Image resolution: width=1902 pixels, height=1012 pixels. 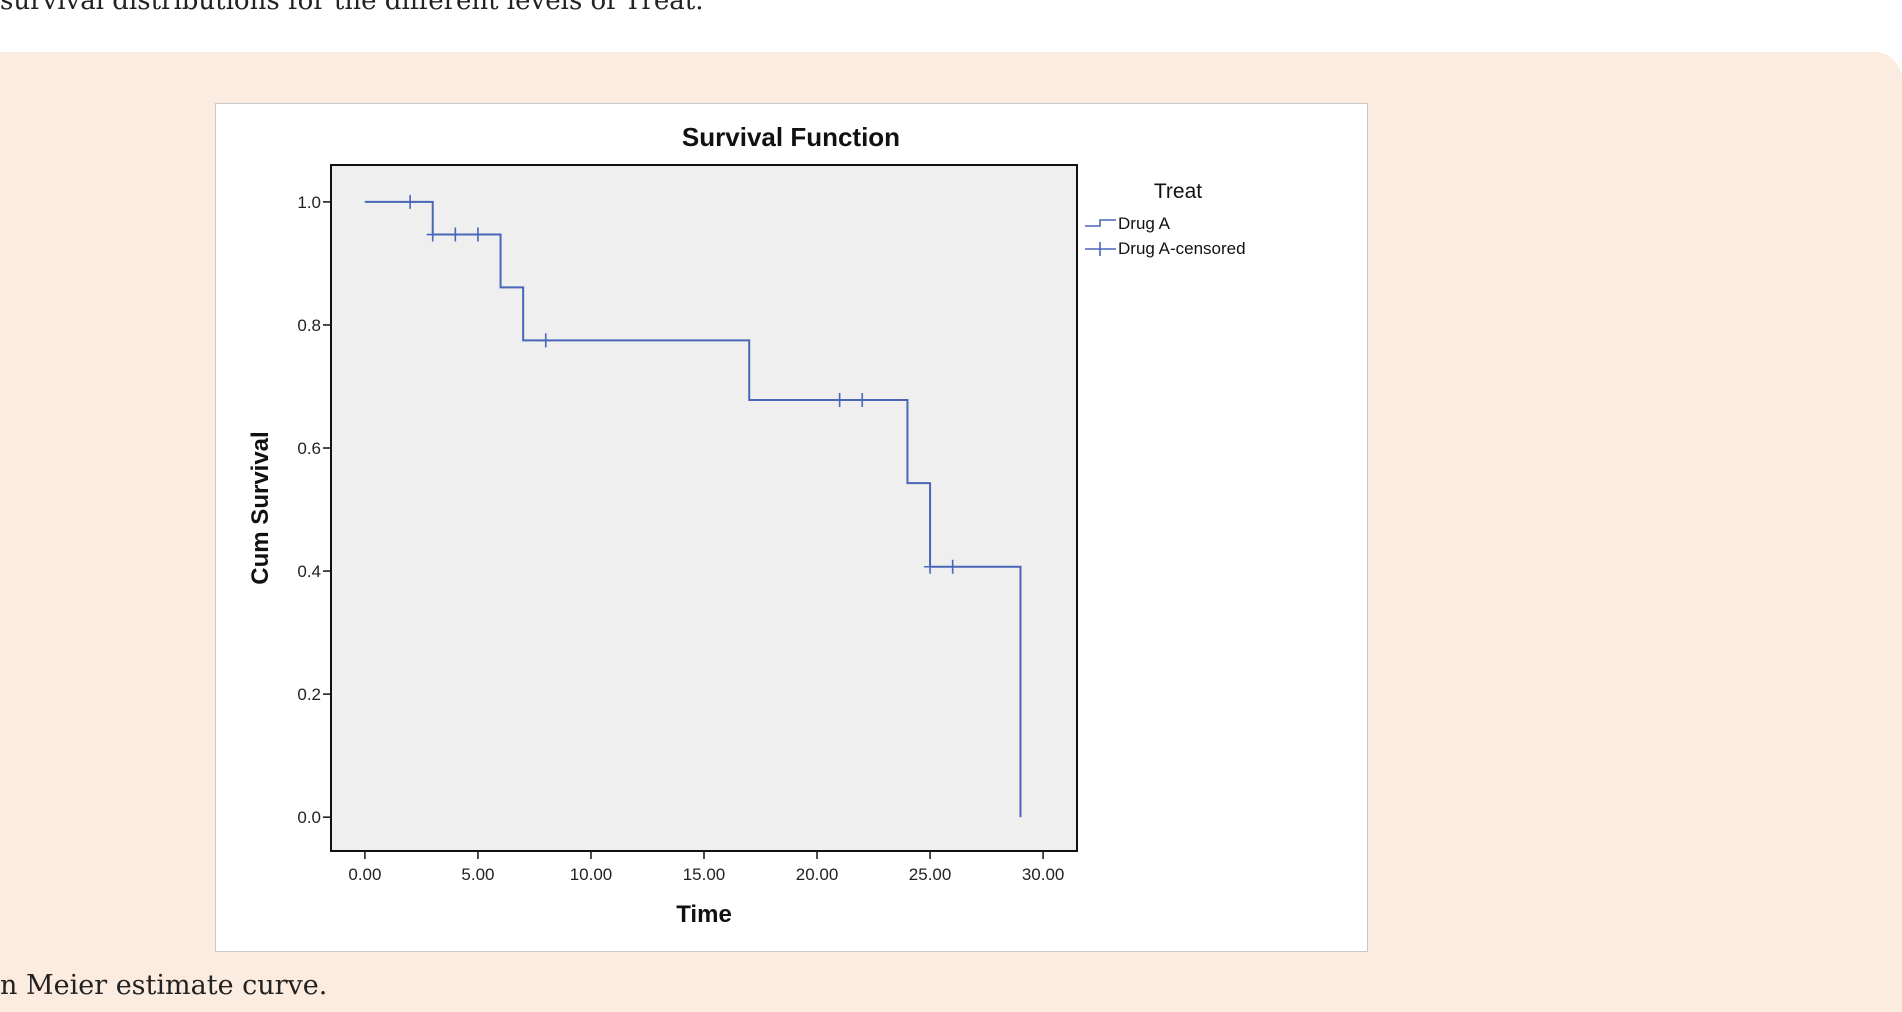 What do you see at coordinates (930, 874) in the screenshot?
I see `x-tick-label: 25.00` at bounding box center [930, 874].